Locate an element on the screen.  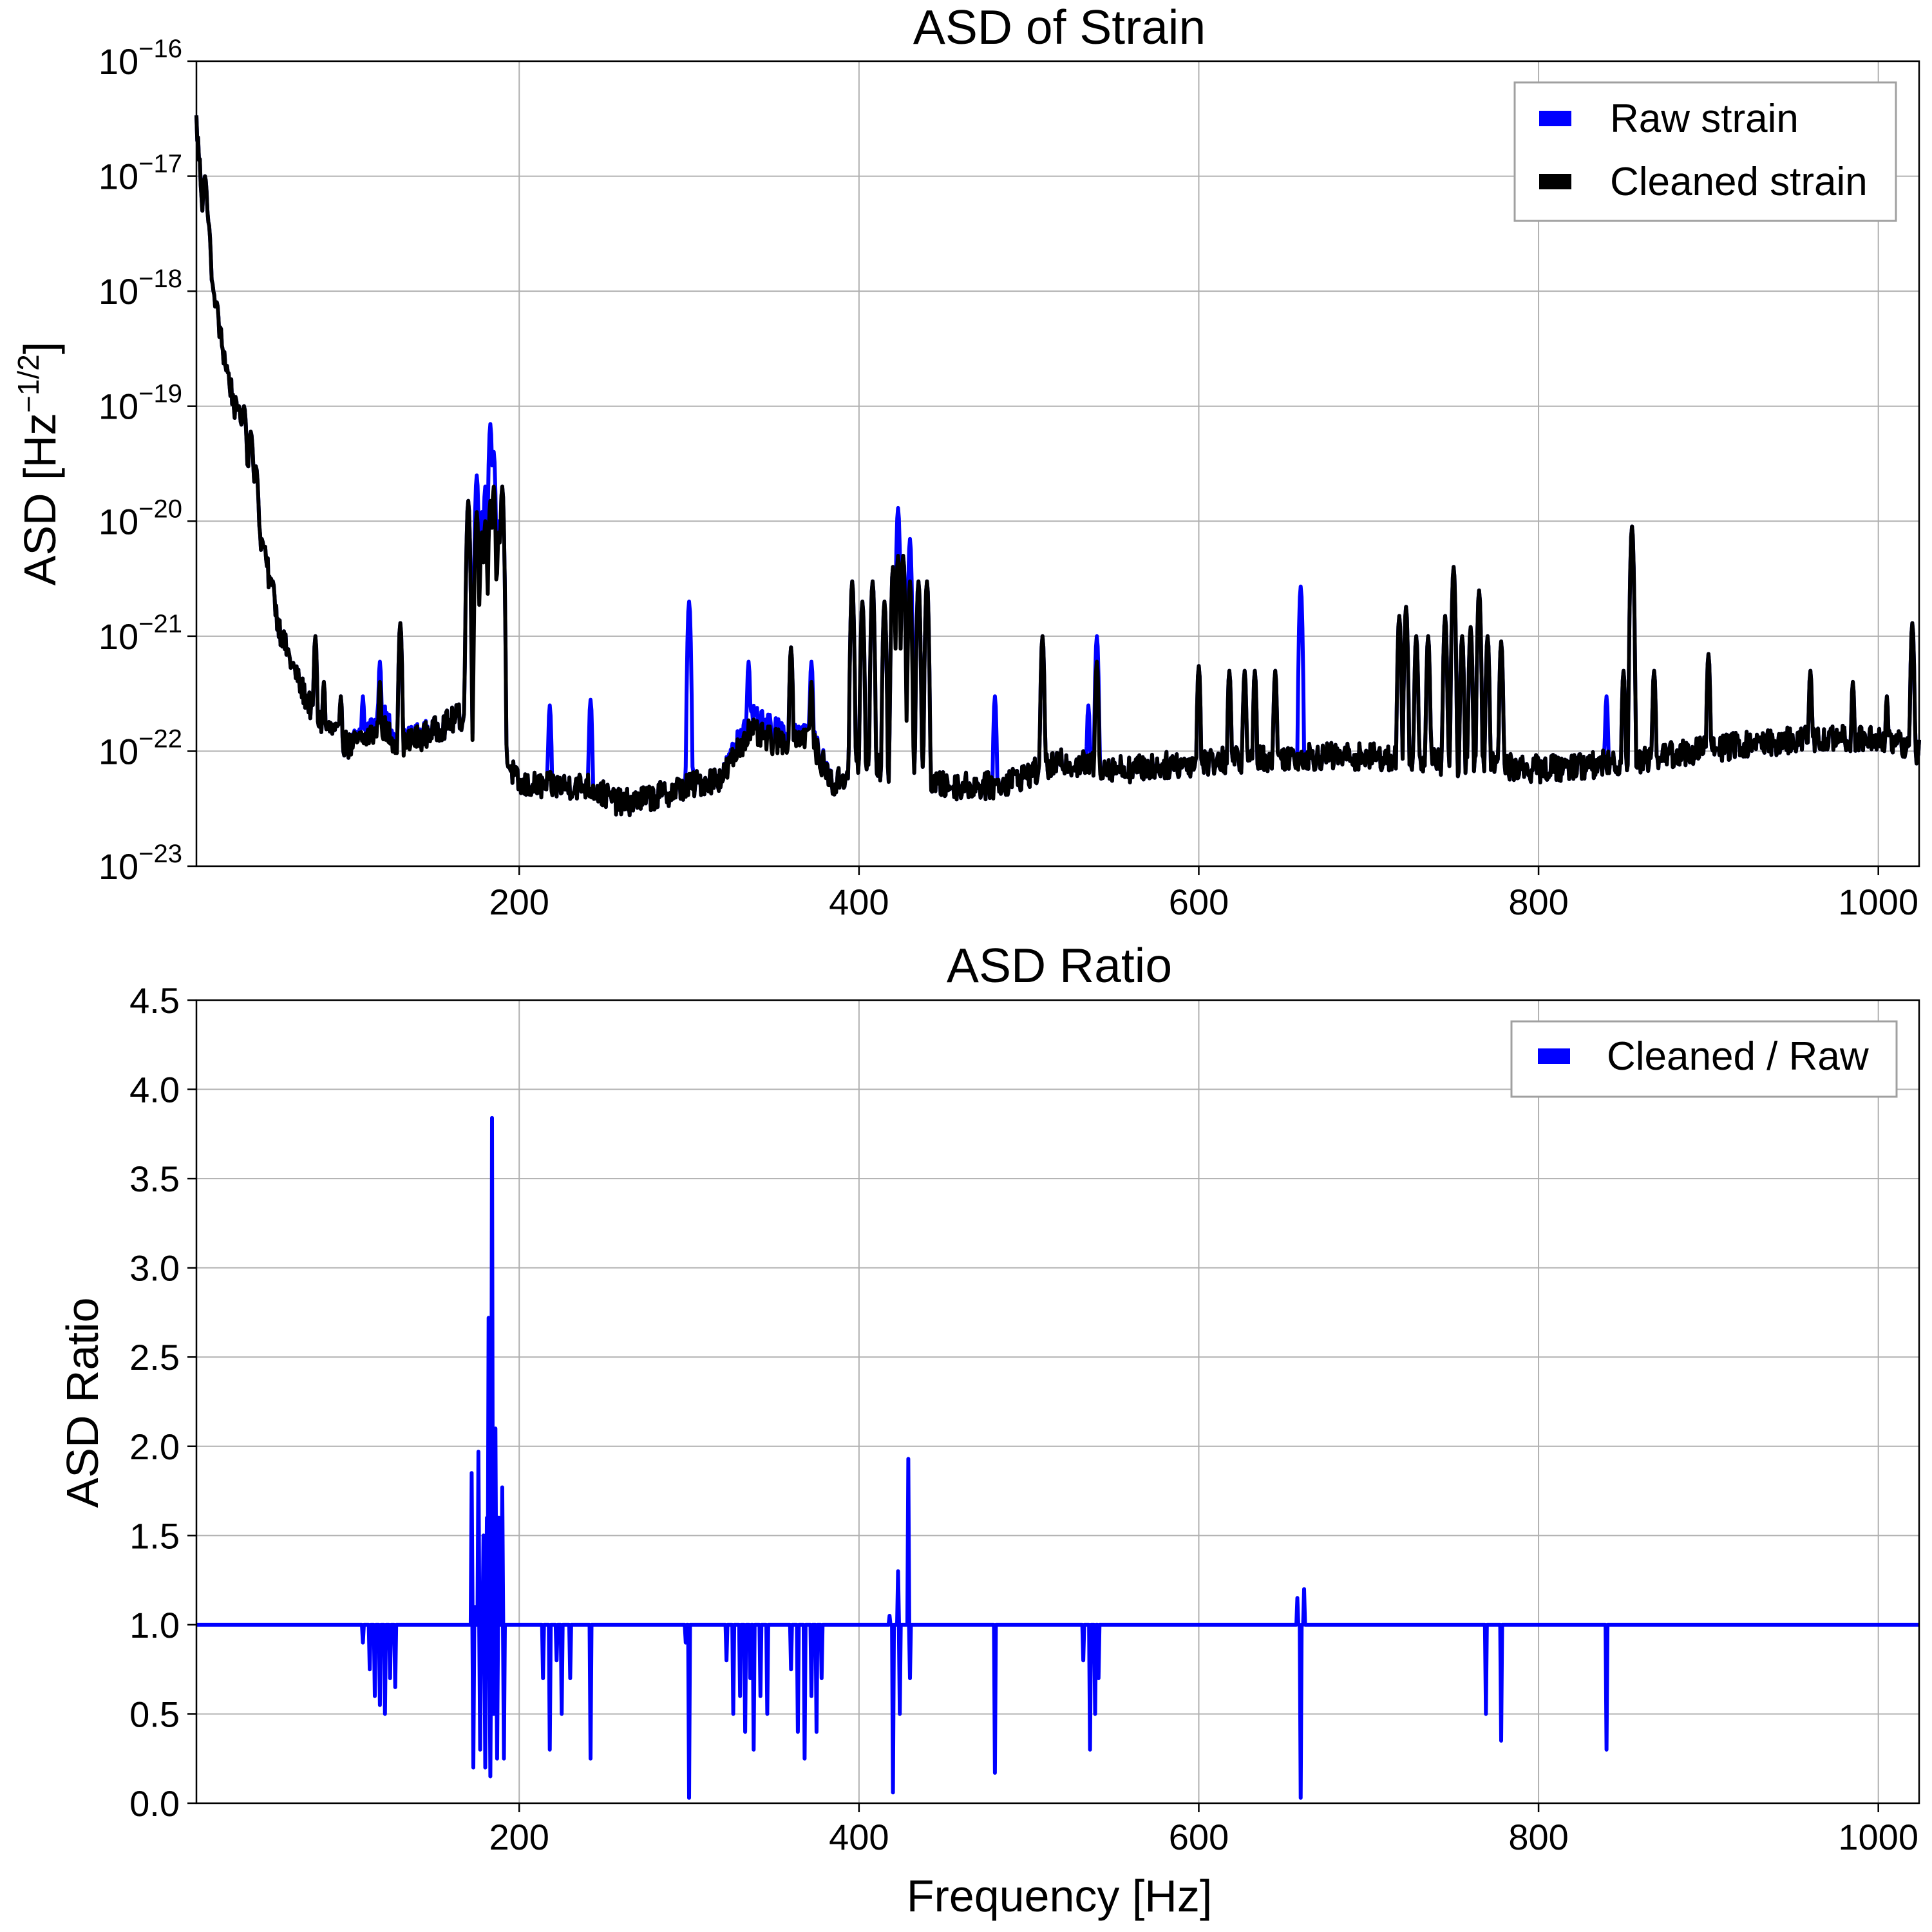
y-tick-label-top: 10−23 is located at coordinates (140, 863).